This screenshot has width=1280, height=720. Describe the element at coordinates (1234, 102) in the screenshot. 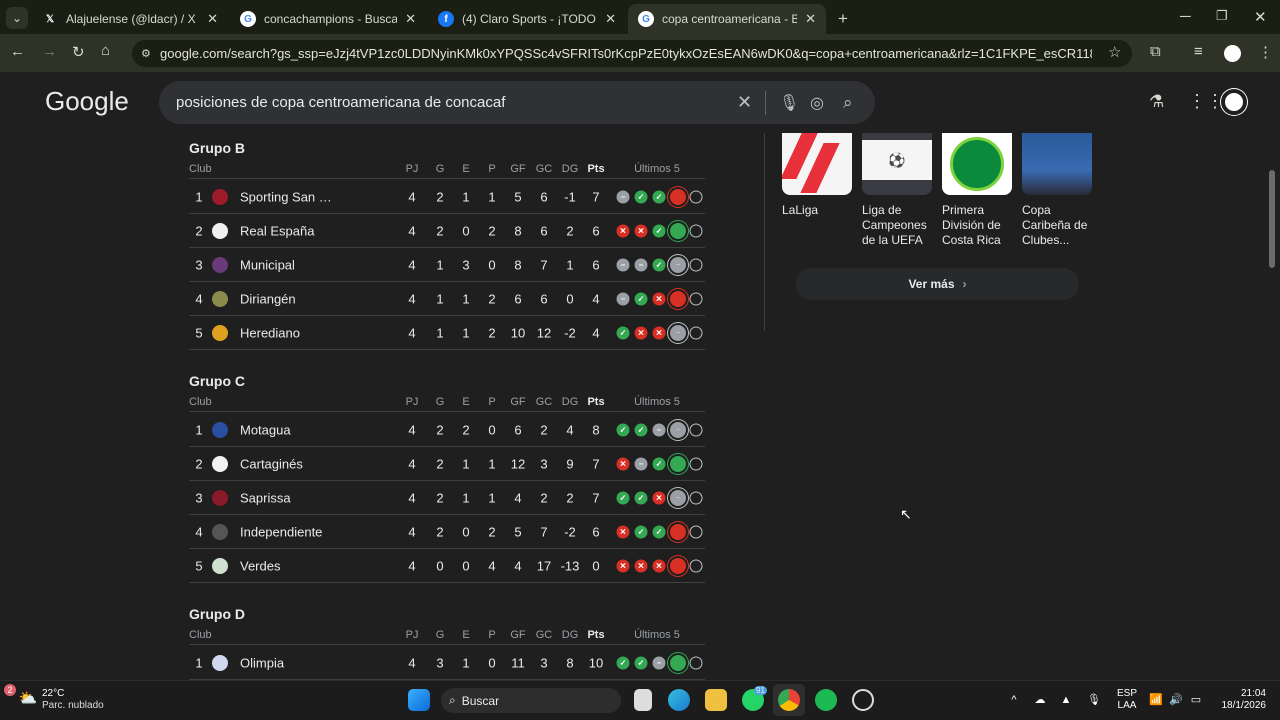

I see `account-avatar` at that location.